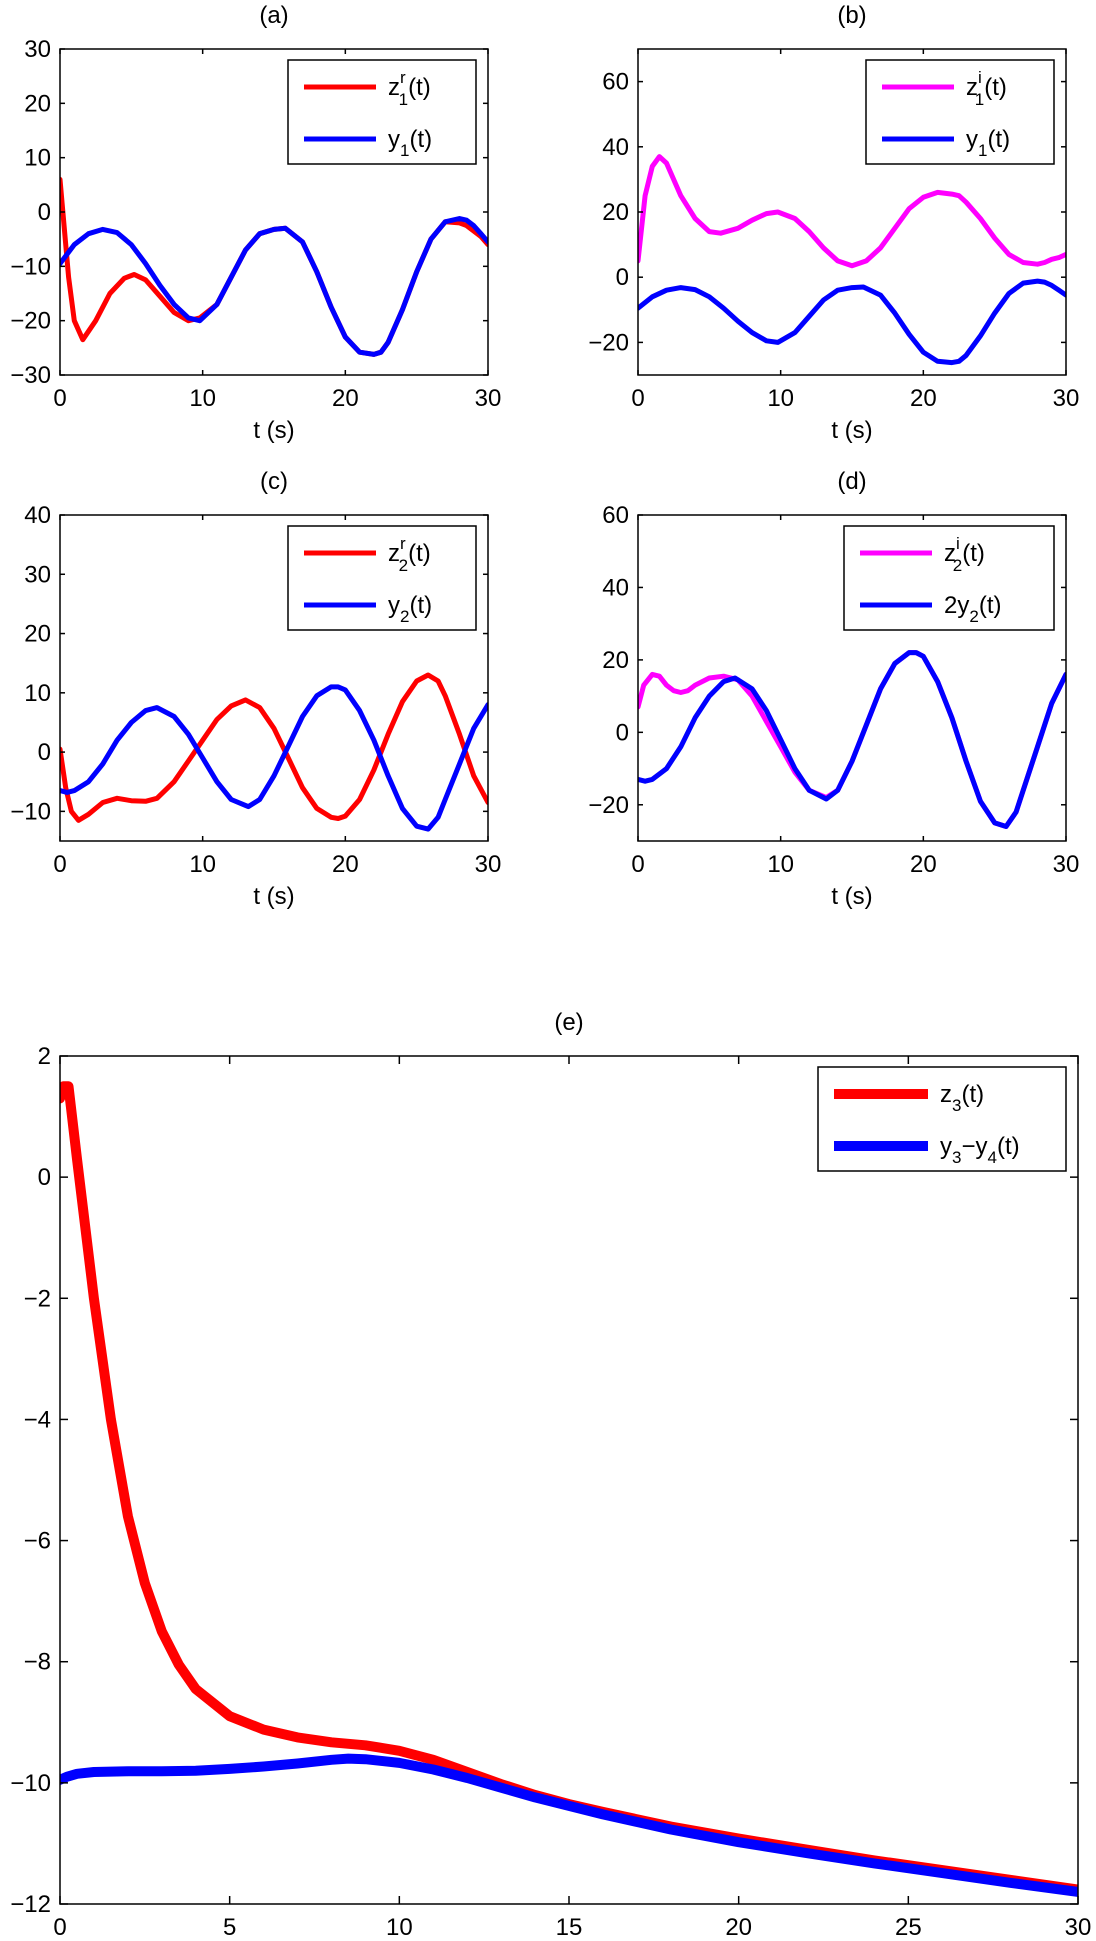 This screenshot has width=1096, height=1941. What do you see at coordinates (986, 88) in the screenshot?
I see `legend-label: zi 1(t)` at bounding box center [986, 88].